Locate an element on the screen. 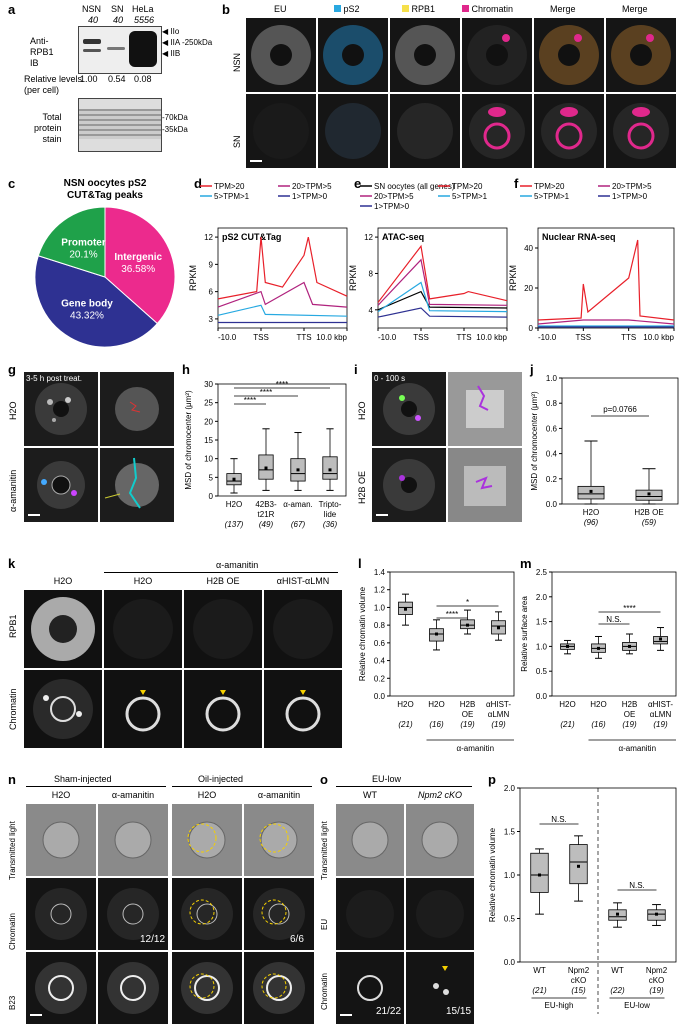 This screenshot has width=685, height=1024. sig-p-0: N.S. is located at coordinates (559, 819).